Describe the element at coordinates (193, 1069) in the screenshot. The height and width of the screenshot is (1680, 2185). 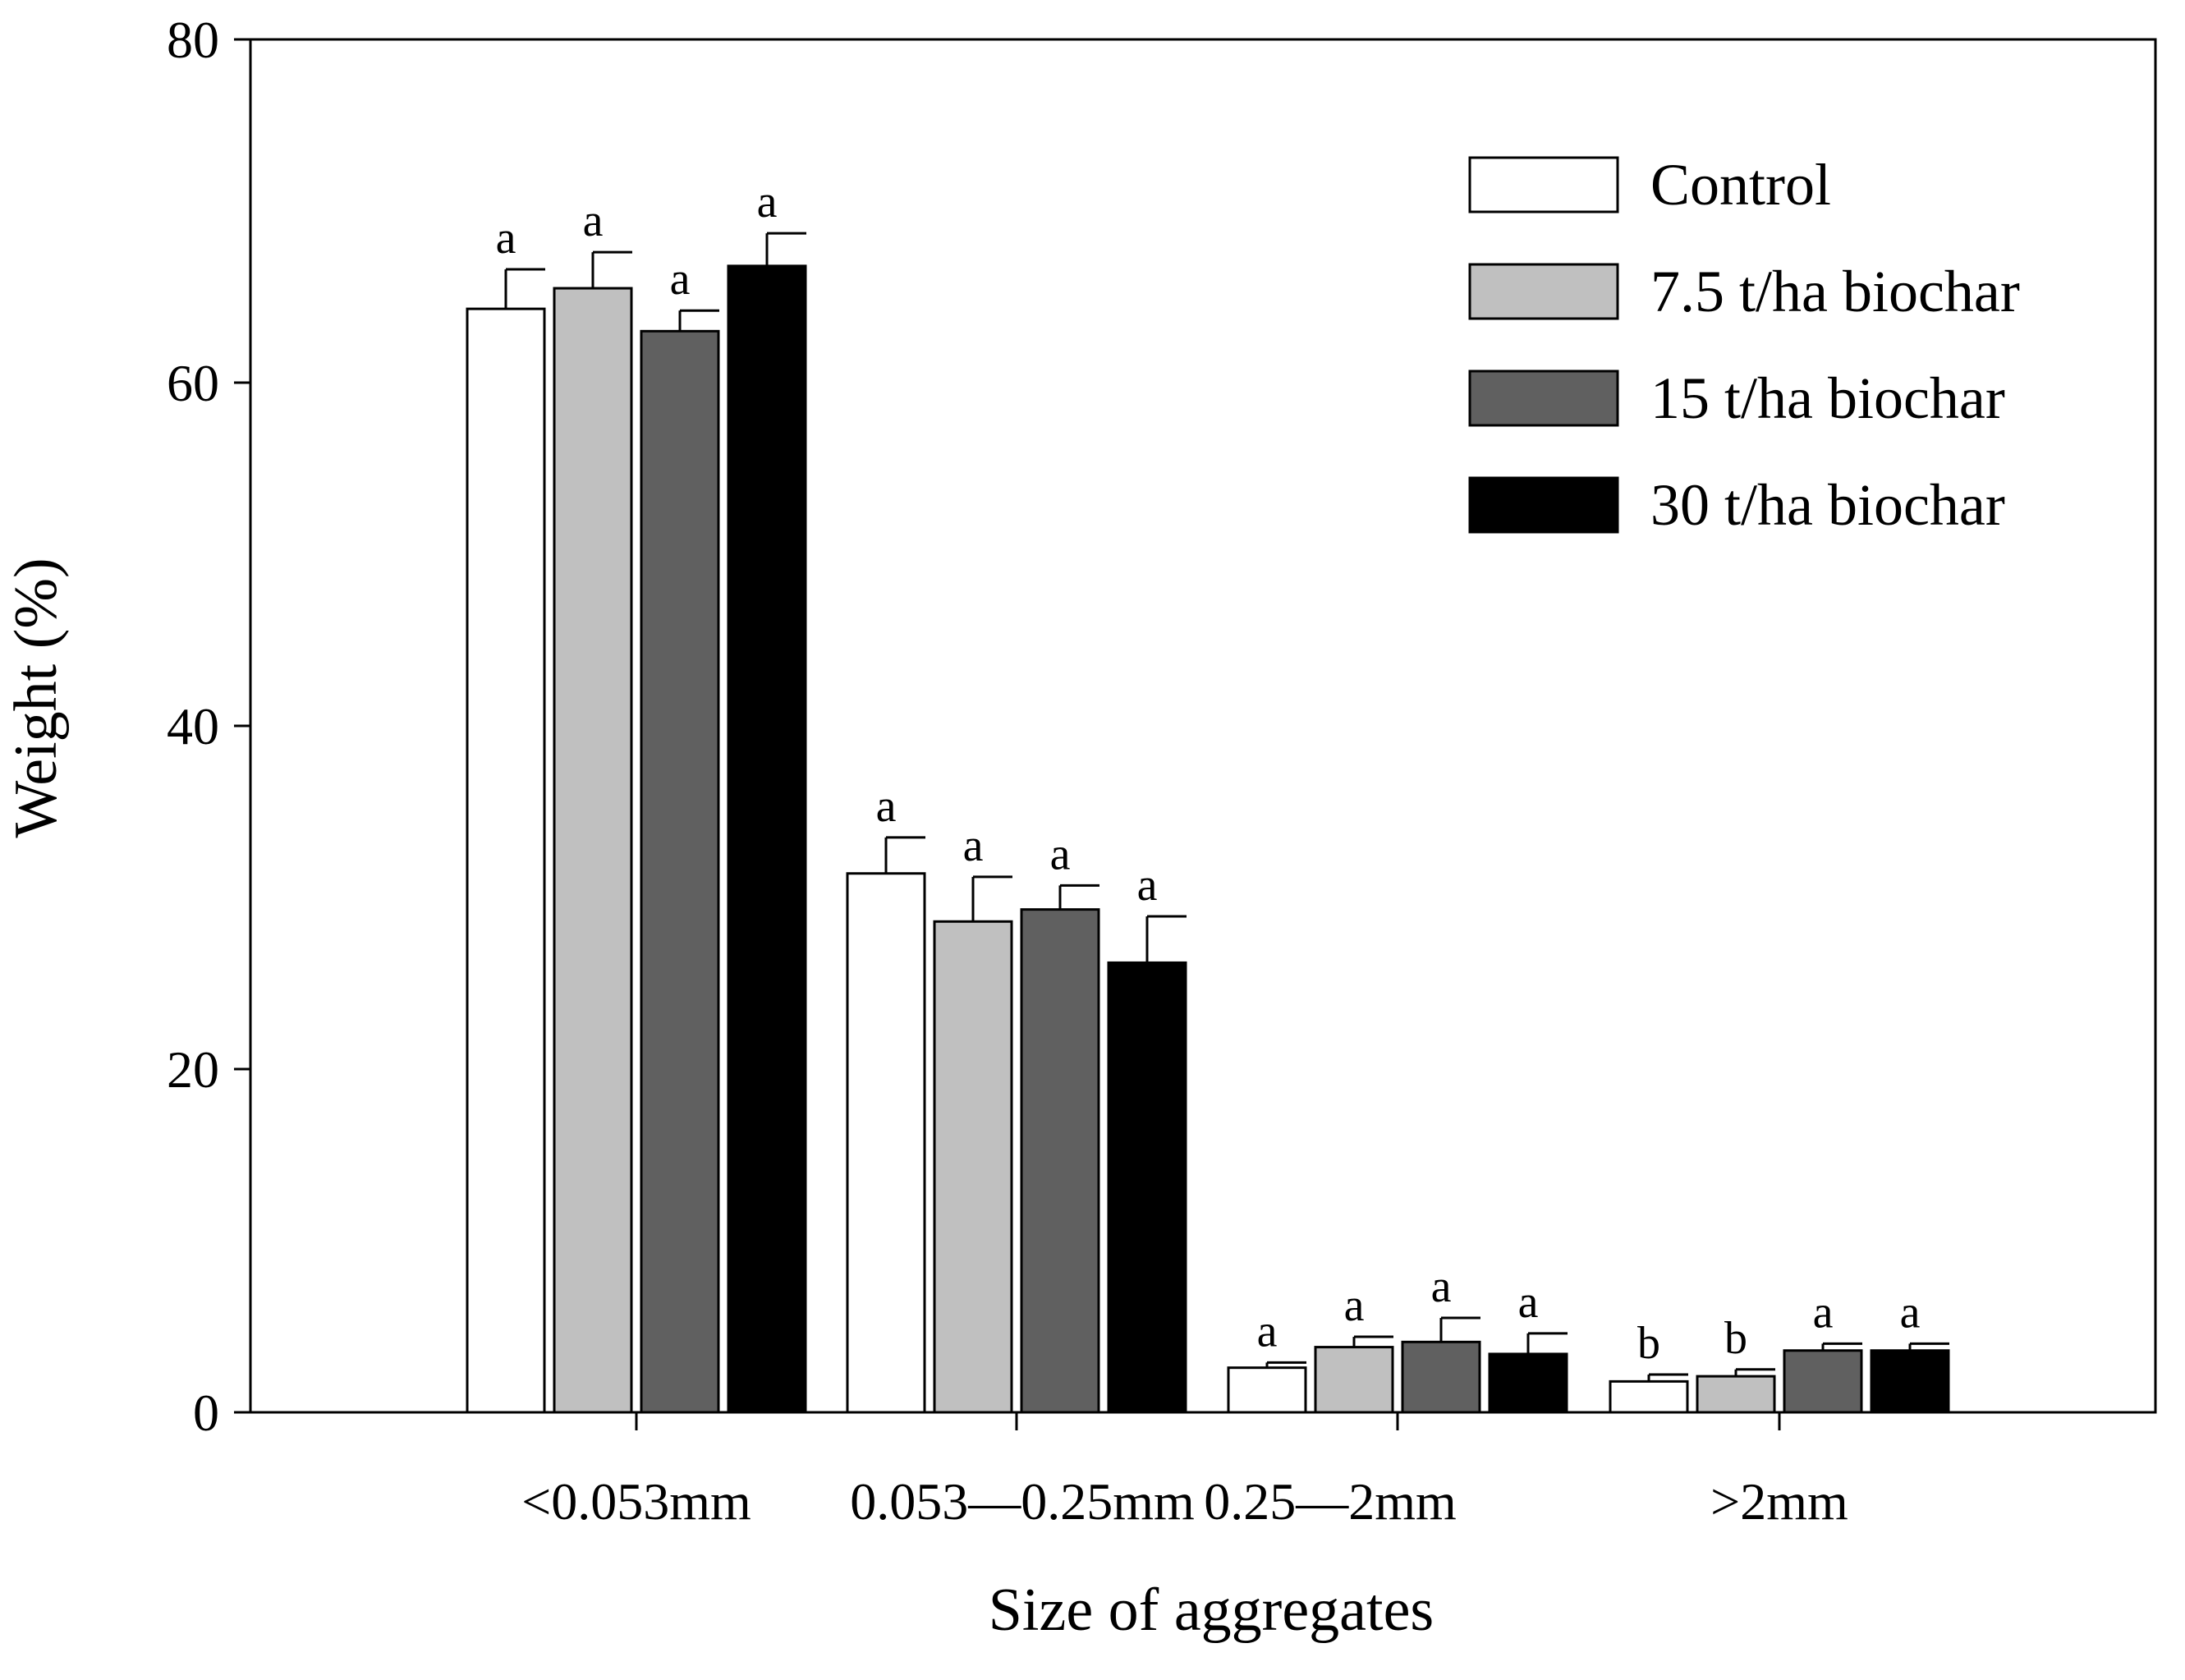
I see `y-tick-label: 20` at that location.